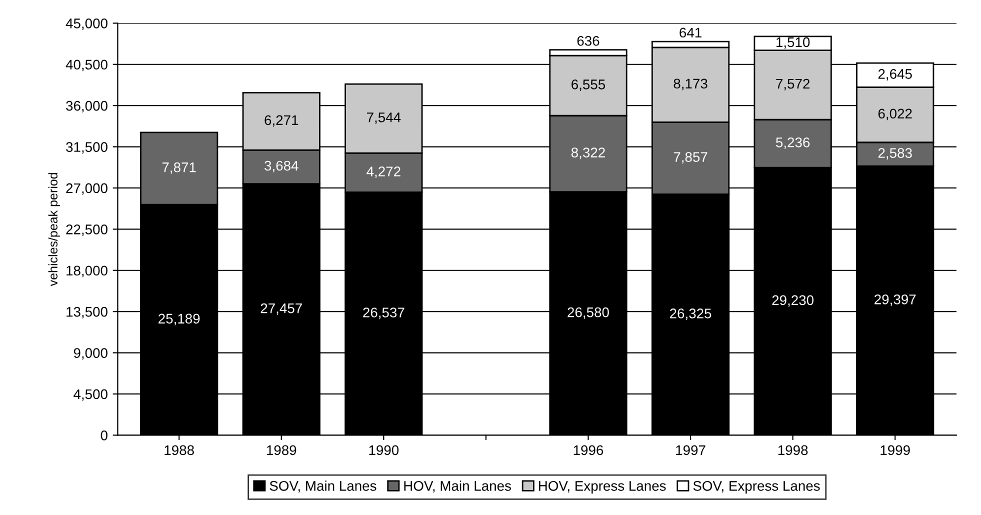  Describe the element at coordinates (281, 121) in the screenshot. I see `data-label: 6,271` at that location.